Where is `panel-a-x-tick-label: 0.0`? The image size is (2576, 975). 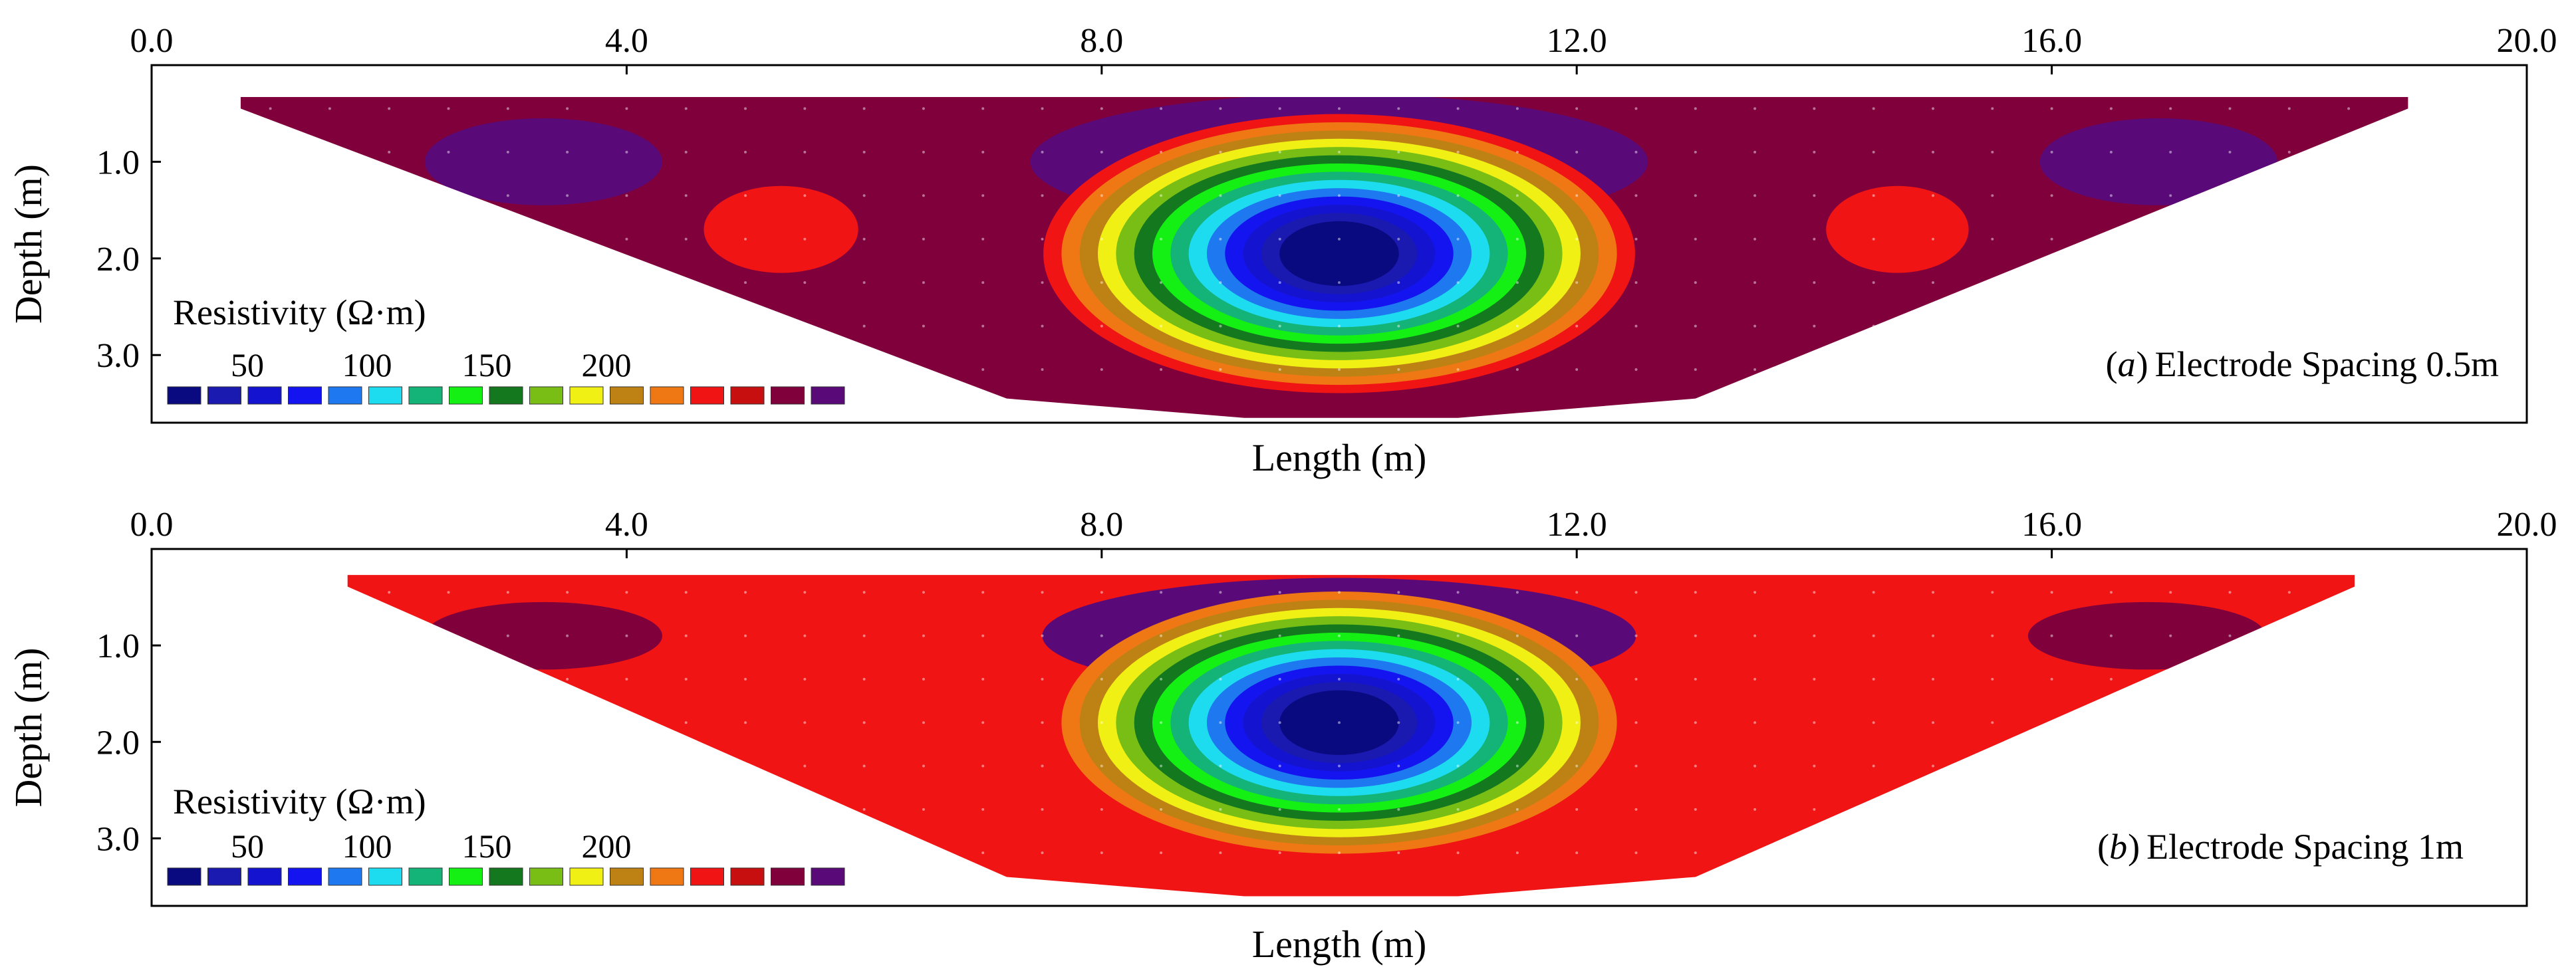 panel-a-x-tick-label: 0.0 is located at coordinates (152, 41).